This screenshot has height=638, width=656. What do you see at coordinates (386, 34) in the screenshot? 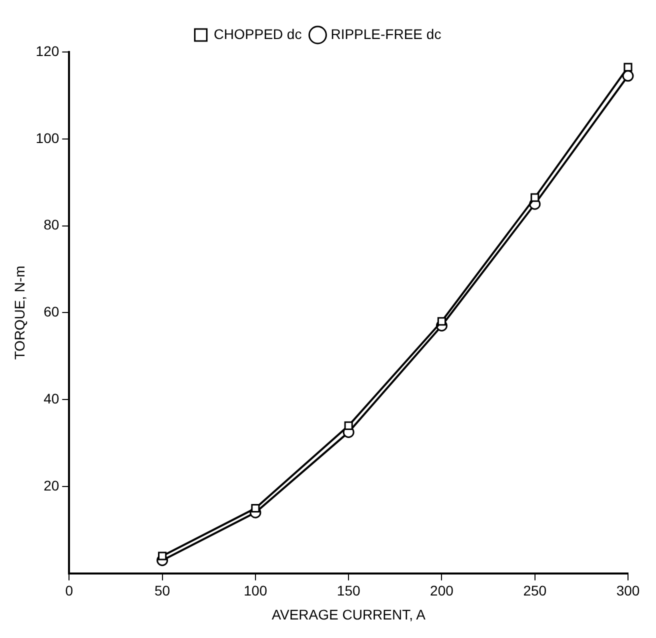
I see `legend-label: RIPPLE-FREE dc` at bounding box center [386, 34].